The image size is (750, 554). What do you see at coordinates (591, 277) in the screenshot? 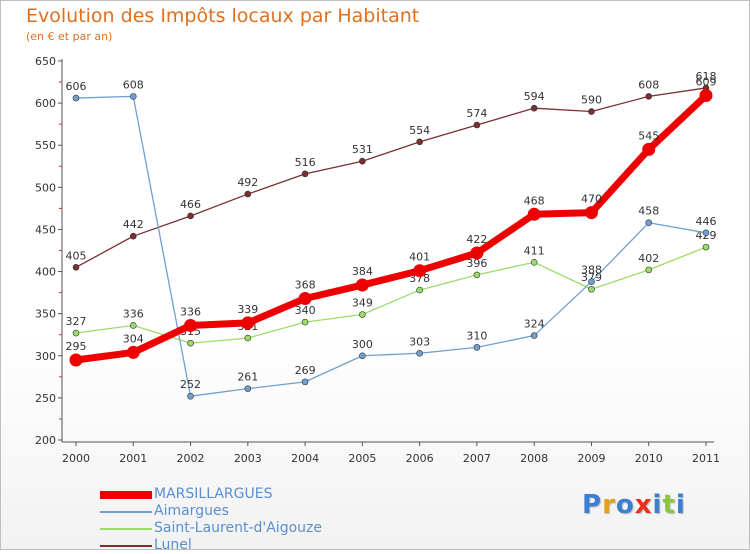
I see `data-label: 379` at bounding box center [591, 277].